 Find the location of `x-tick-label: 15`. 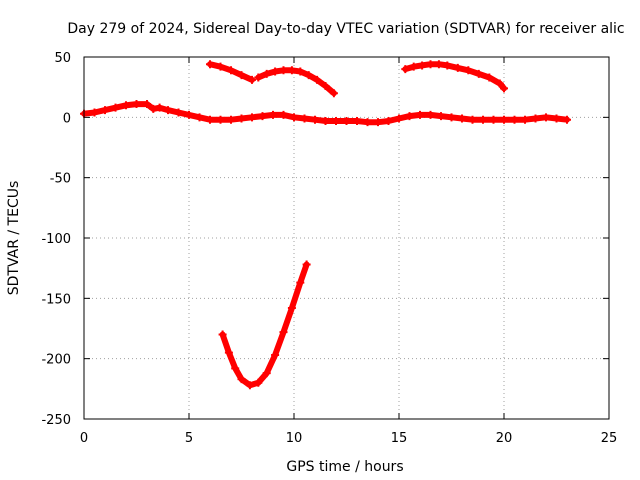

x-tick-label: 15 is located at coordinates (399, 438).